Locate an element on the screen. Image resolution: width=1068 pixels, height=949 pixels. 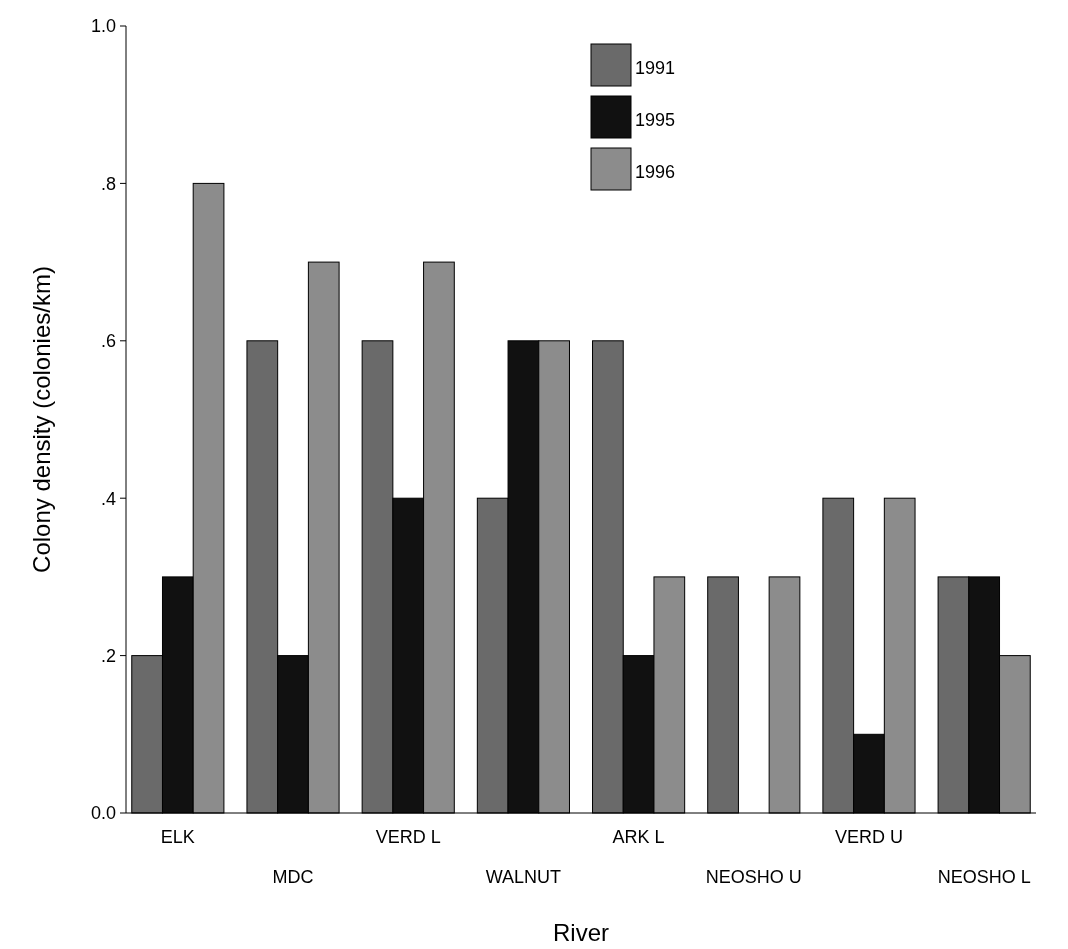
x-tick-label: ARK L is located at coordinates (638, 837).